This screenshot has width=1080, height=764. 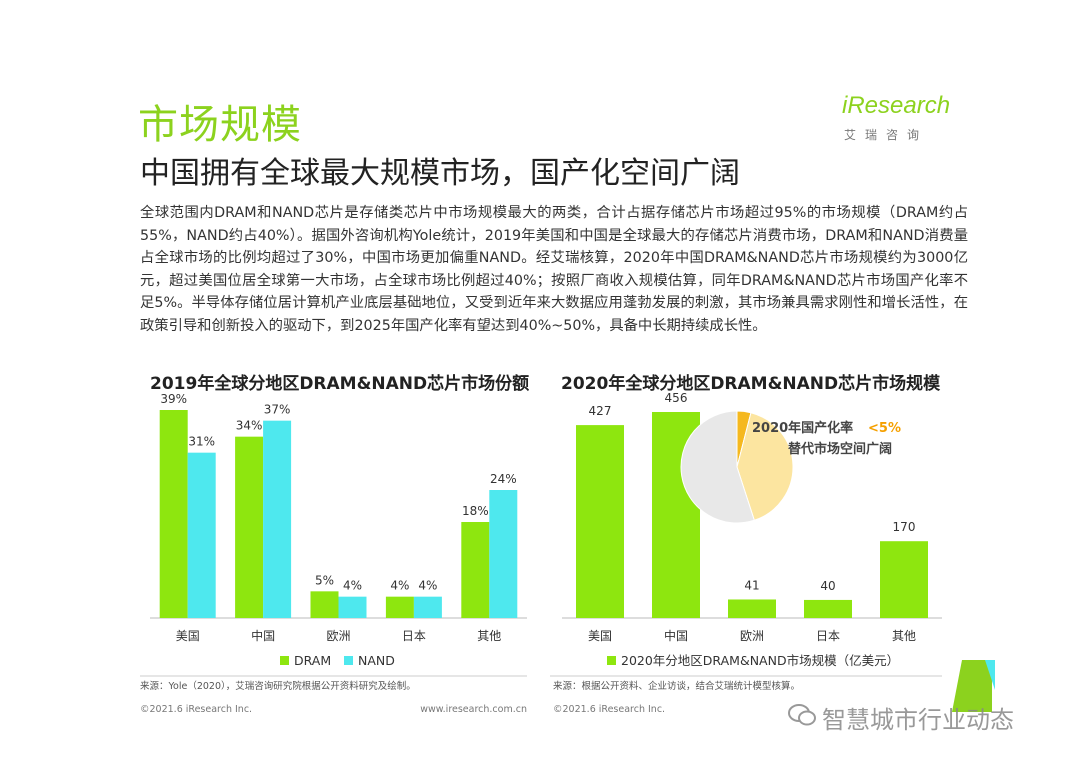 What do you see at coordinates (376, 660) in the screenshot?
I see `c1-legend-label: NAND` at bounding box center [376, 660].